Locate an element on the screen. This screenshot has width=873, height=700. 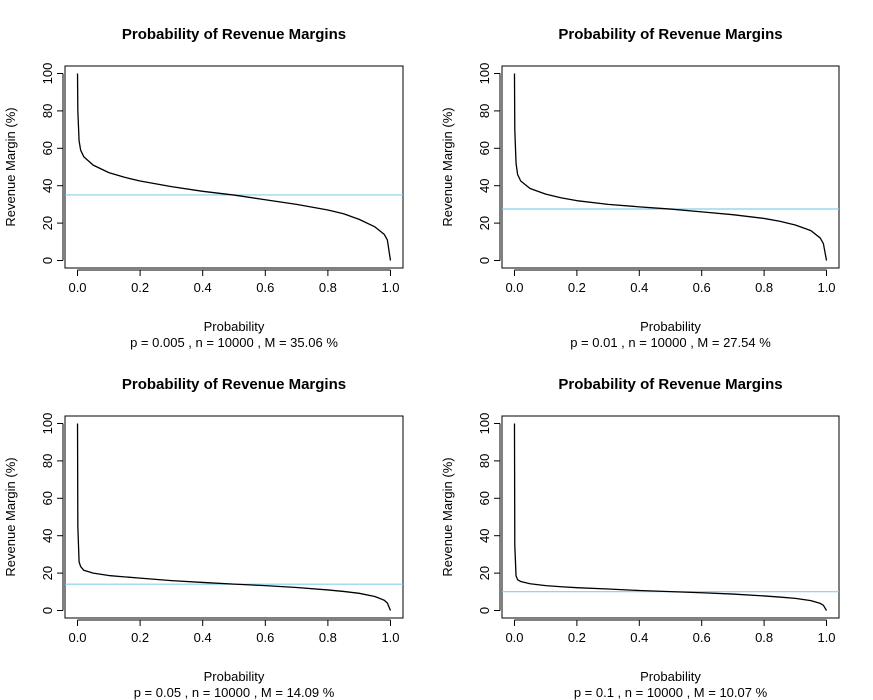
chart-subtitle: p = 0.05 , n = 10000 , M = 14.09 % is located at coordinates (234, 692).